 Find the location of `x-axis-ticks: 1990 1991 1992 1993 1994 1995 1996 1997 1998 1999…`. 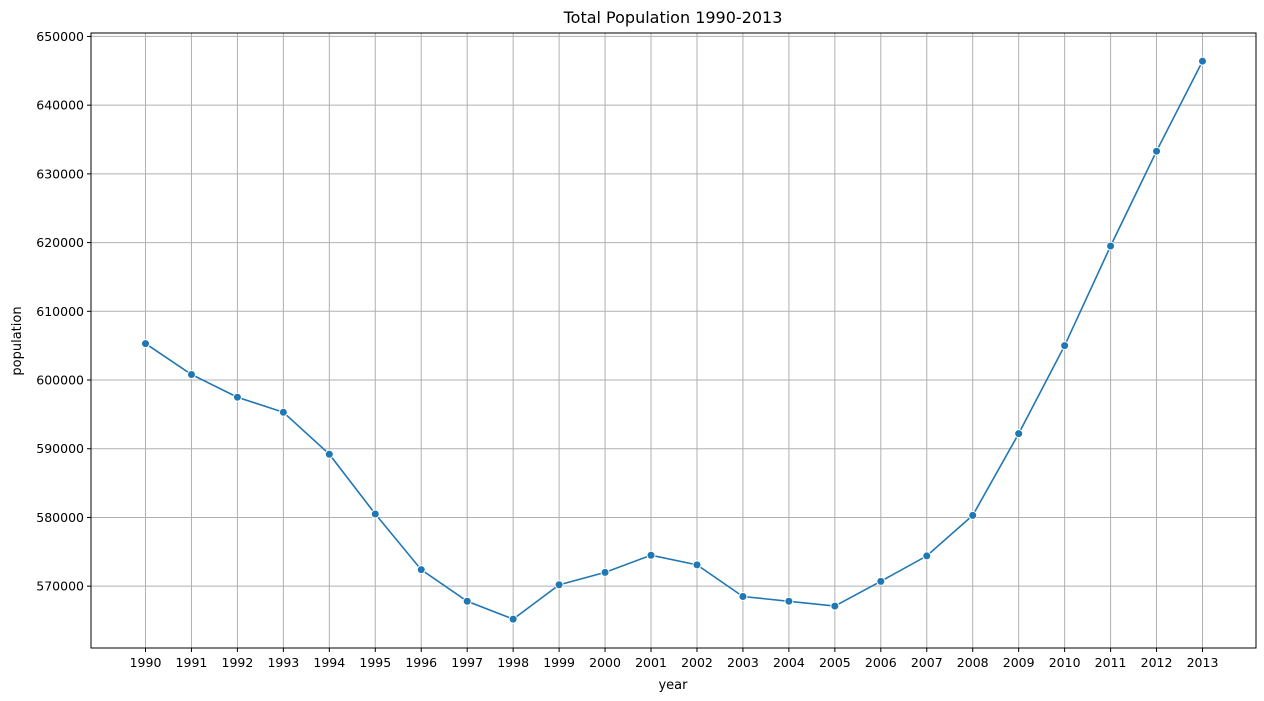

x-axis-ticks: 1990 1991 1992 1993 1994 1995 1996 1997 1998 1999… is located at coordinates (674, 659).